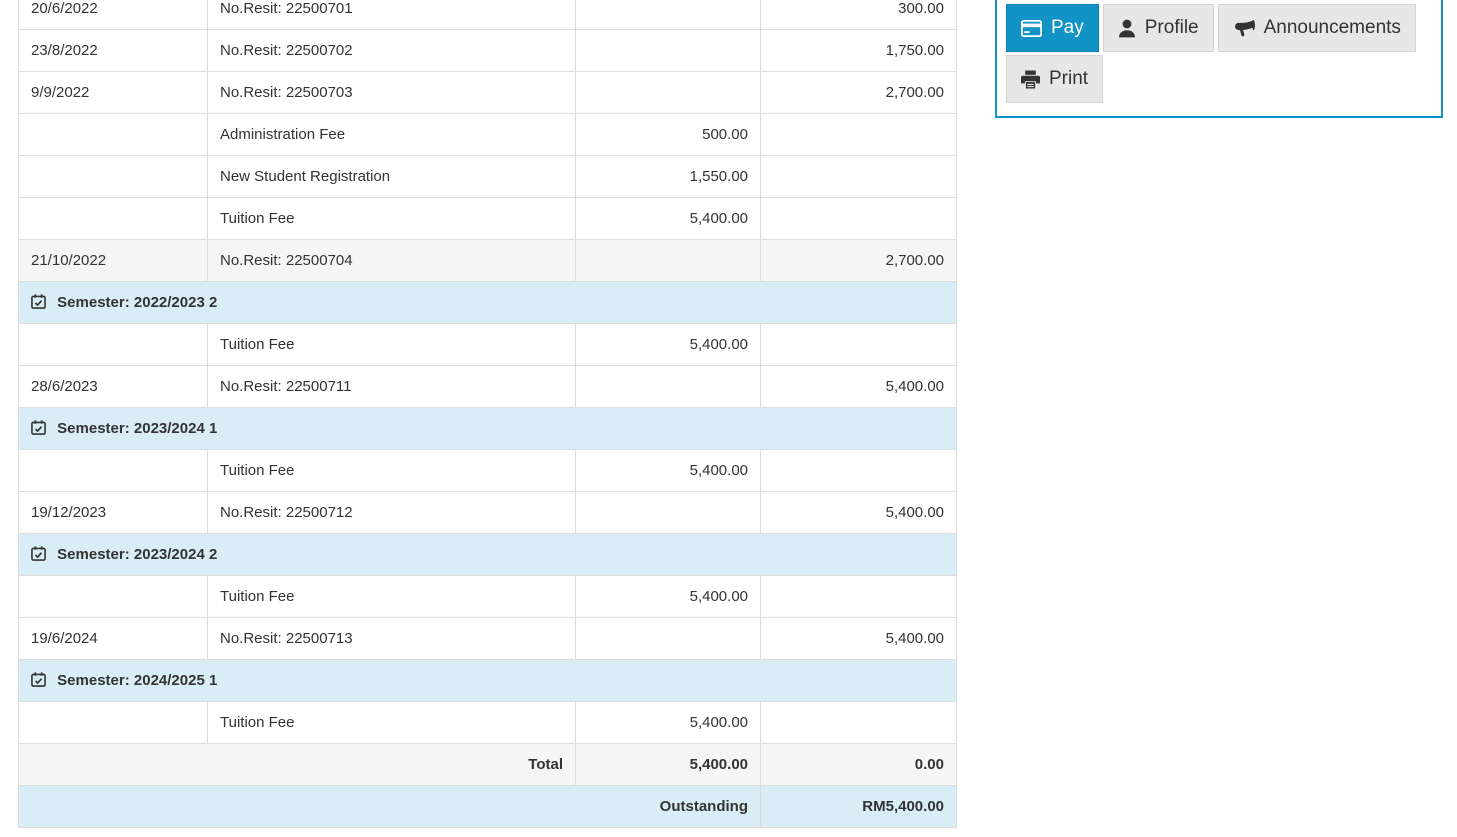  What do you see at coordinates (1171, 27) in the screenshot?
I see `profile-button-label: Profile` at bounding box center [1171, 27].